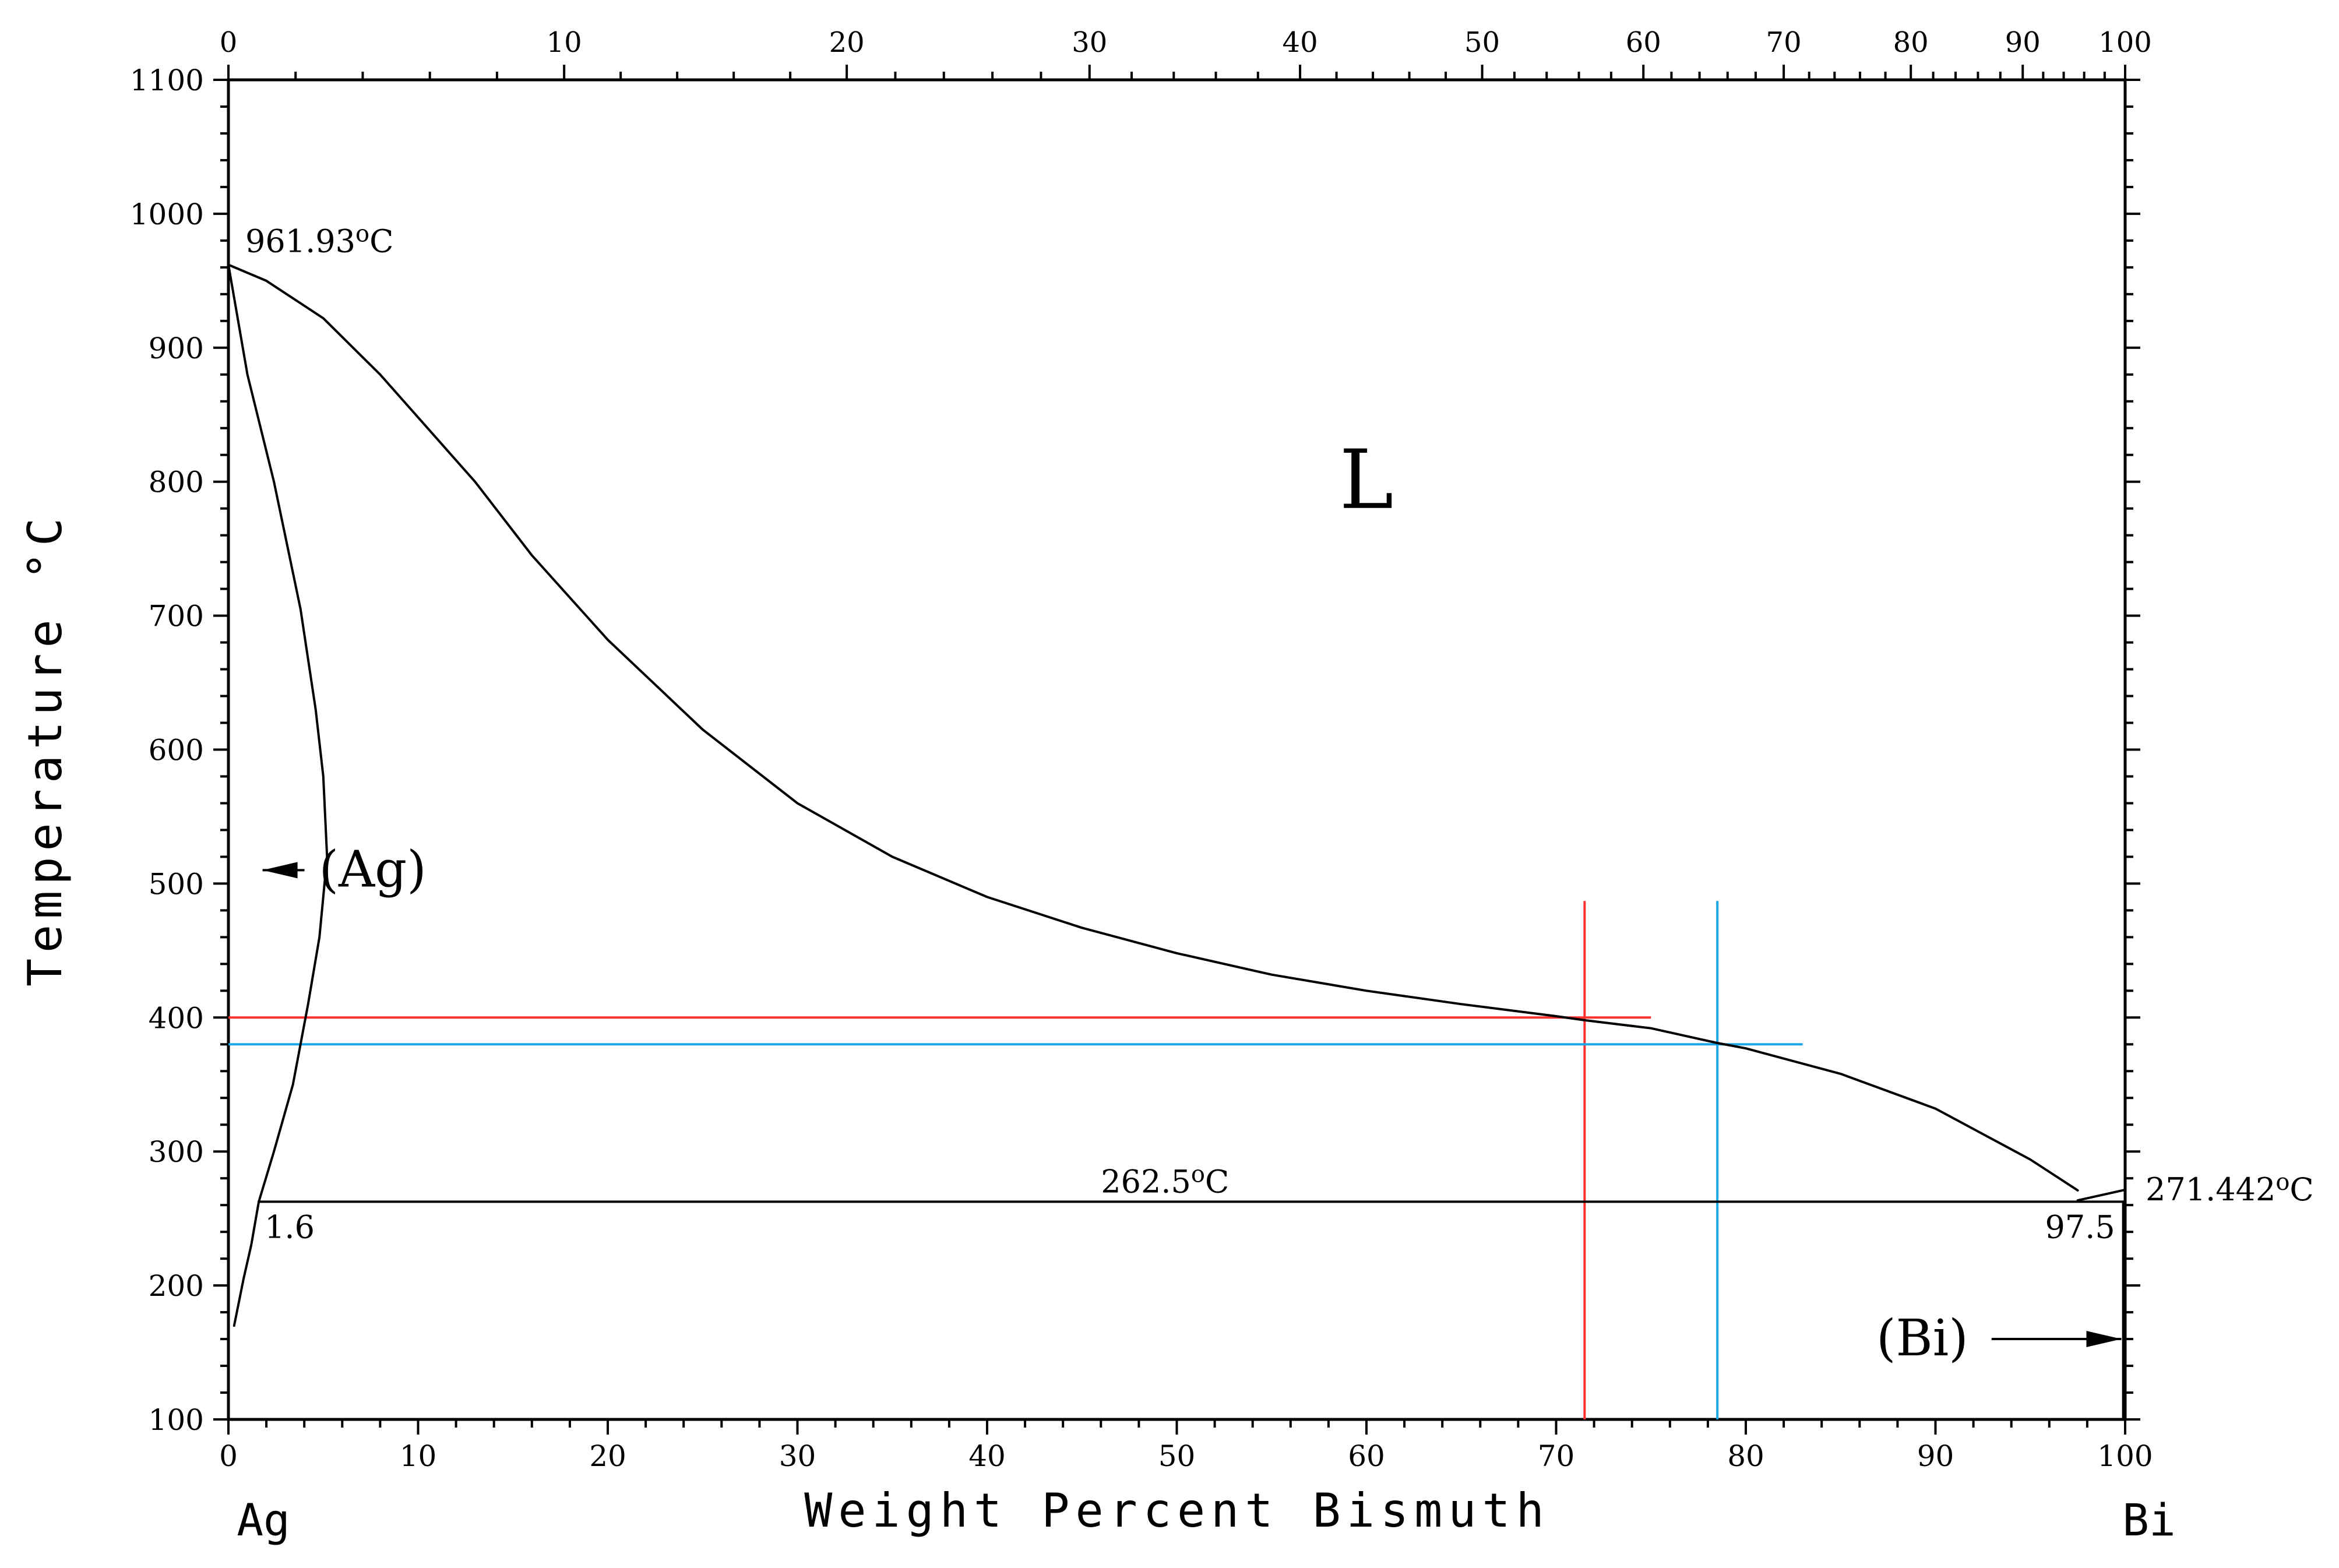 The height and width of the screenshot is (1568, 2339). Describe the element at coordinates (1784, 42) in the screenshot. I see `top-tick-label: 70` at that location.